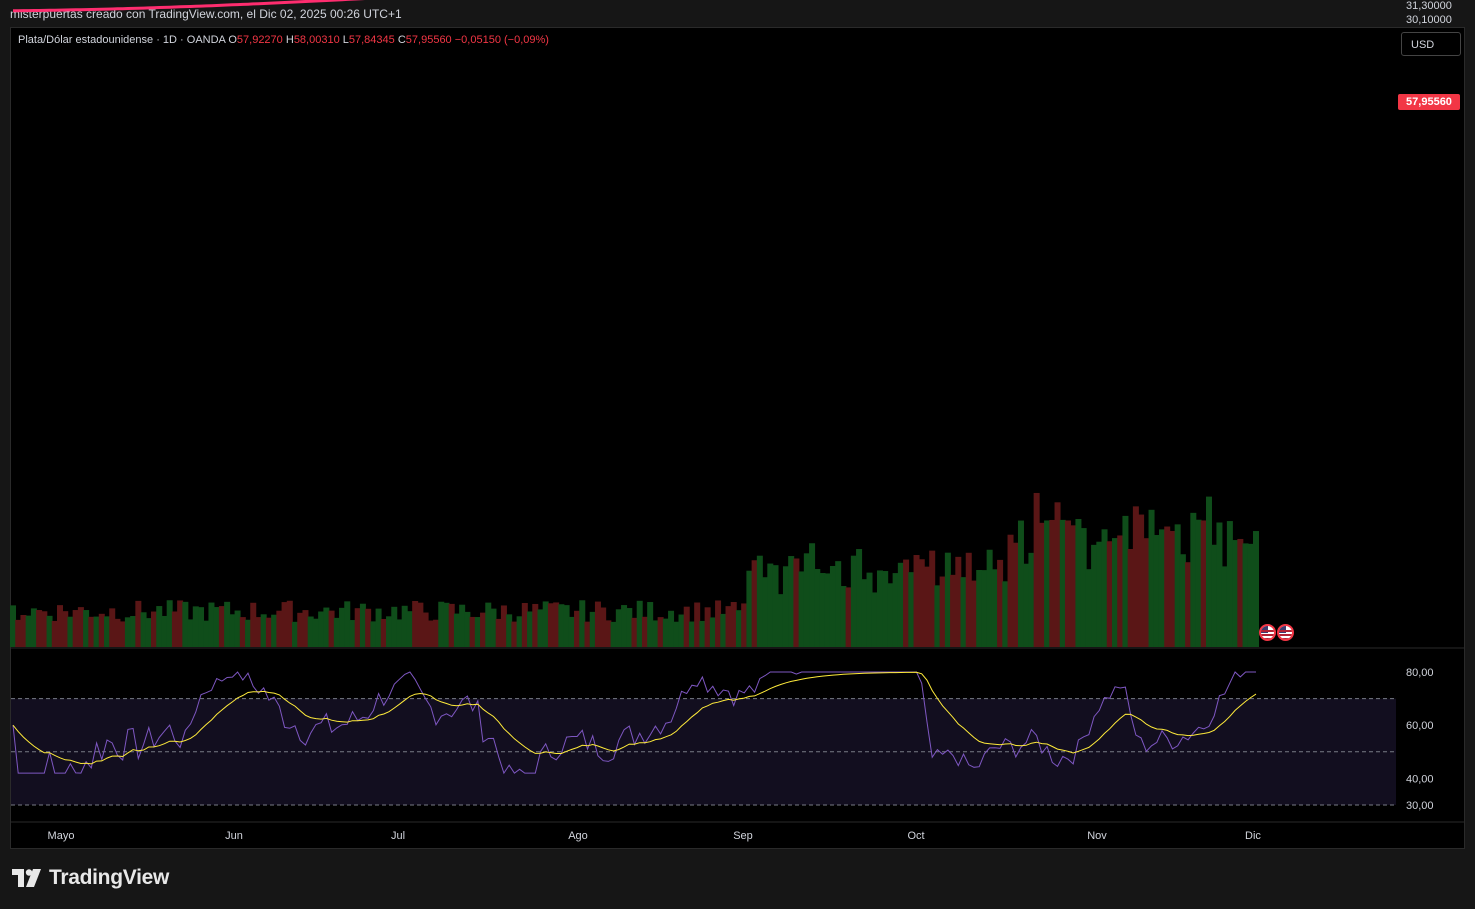 This screenshot has height=909, width=1475. I want to click on tradingview-brand: TradingView, so click(109, 877).